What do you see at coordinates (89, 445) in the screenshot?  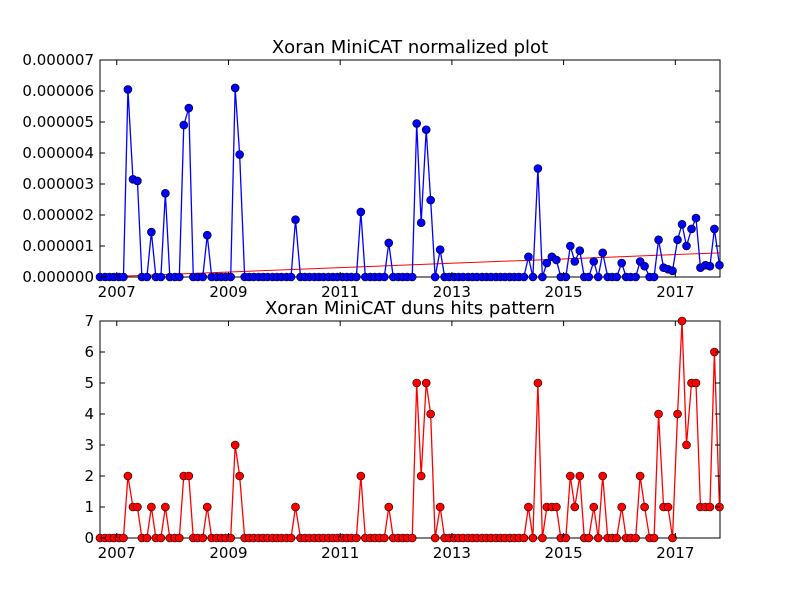 I see `duns-hits-y-tick-label: 3` at bounding box center [89, 445].